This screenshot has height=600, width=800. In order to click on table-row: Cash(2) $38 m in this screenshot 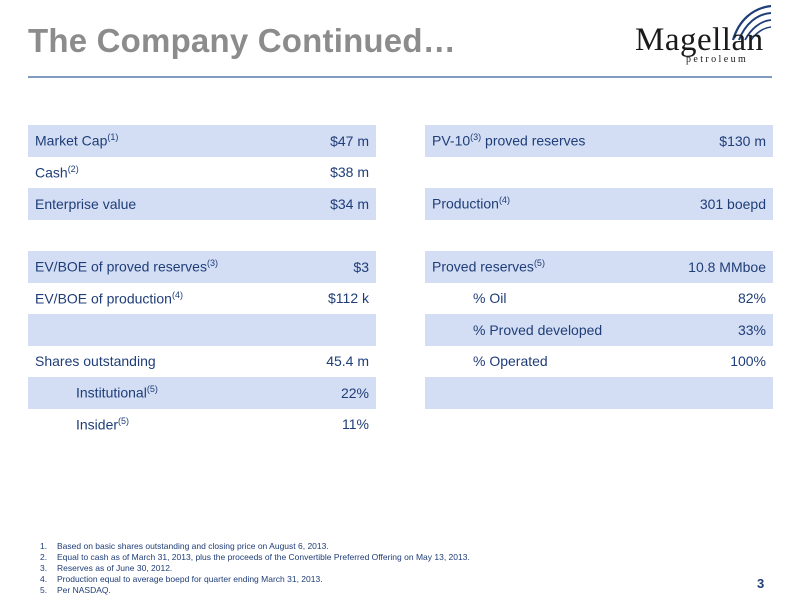, I will do `click(202, 173)`.